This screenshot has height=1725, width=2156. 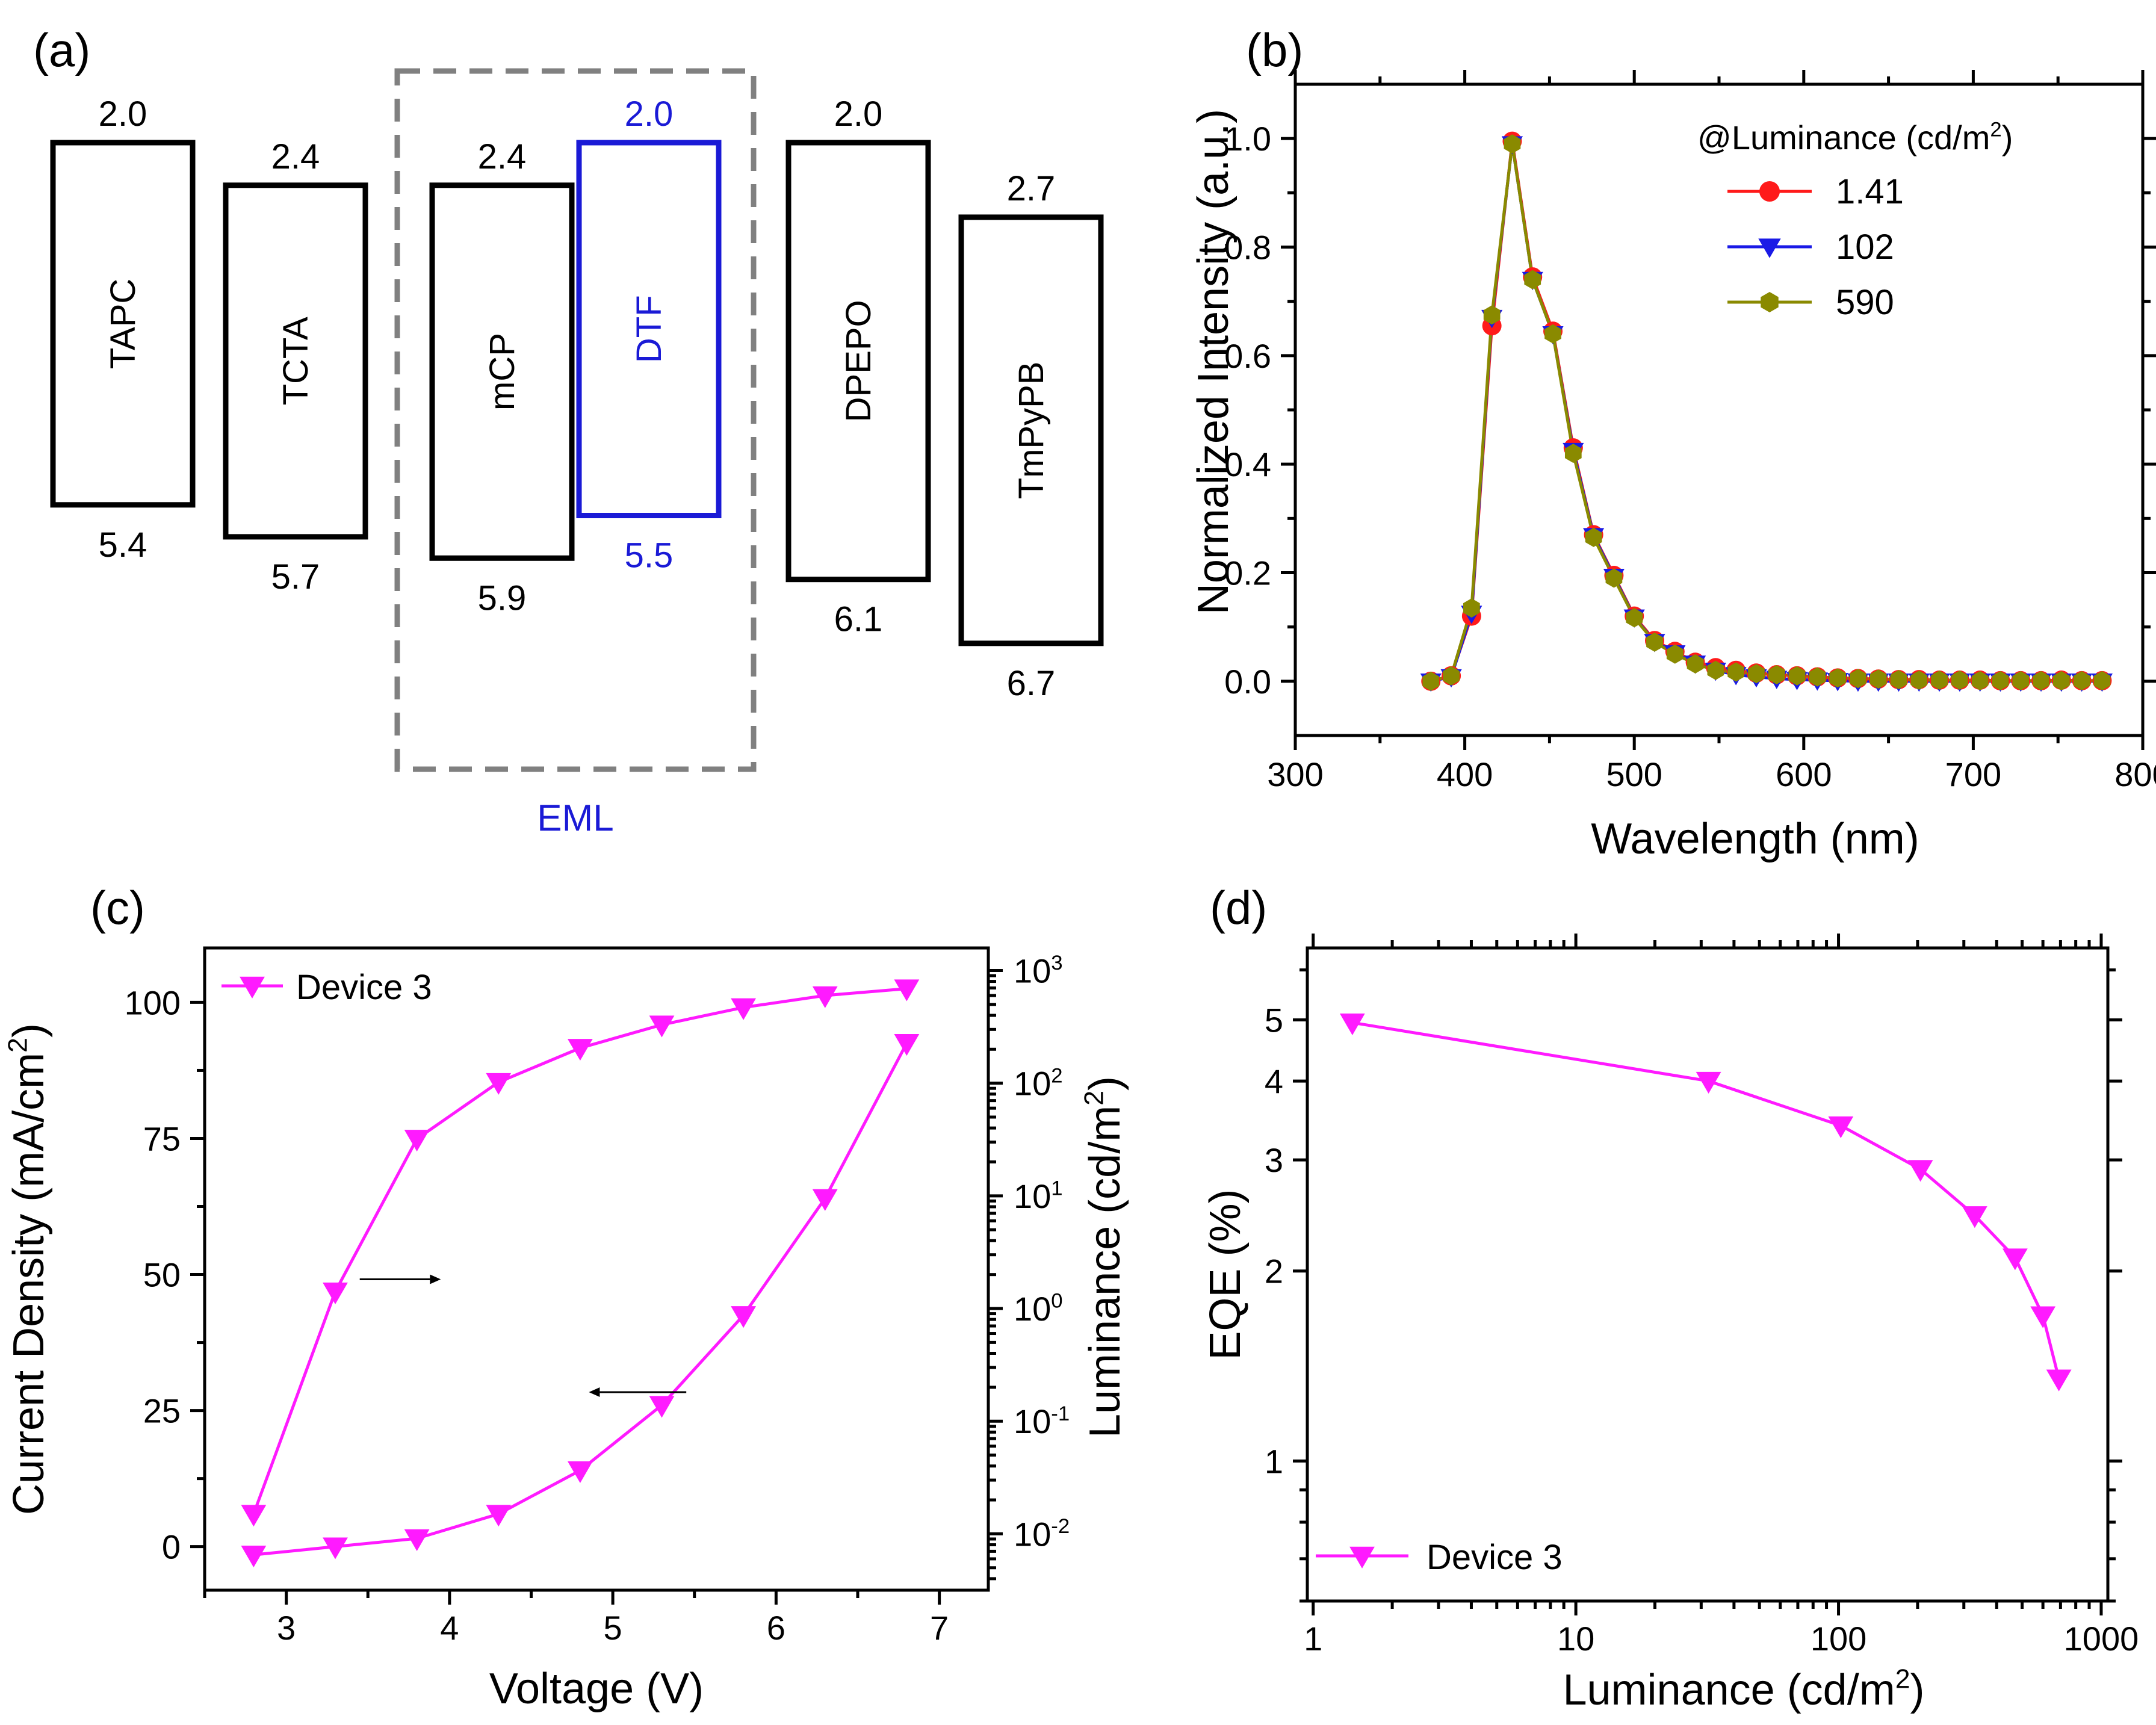 What do you see at coordinates (1248, 139) in the screenshot?
I see `y-tick-label: 1.0` at bounding box center [1248, 139].